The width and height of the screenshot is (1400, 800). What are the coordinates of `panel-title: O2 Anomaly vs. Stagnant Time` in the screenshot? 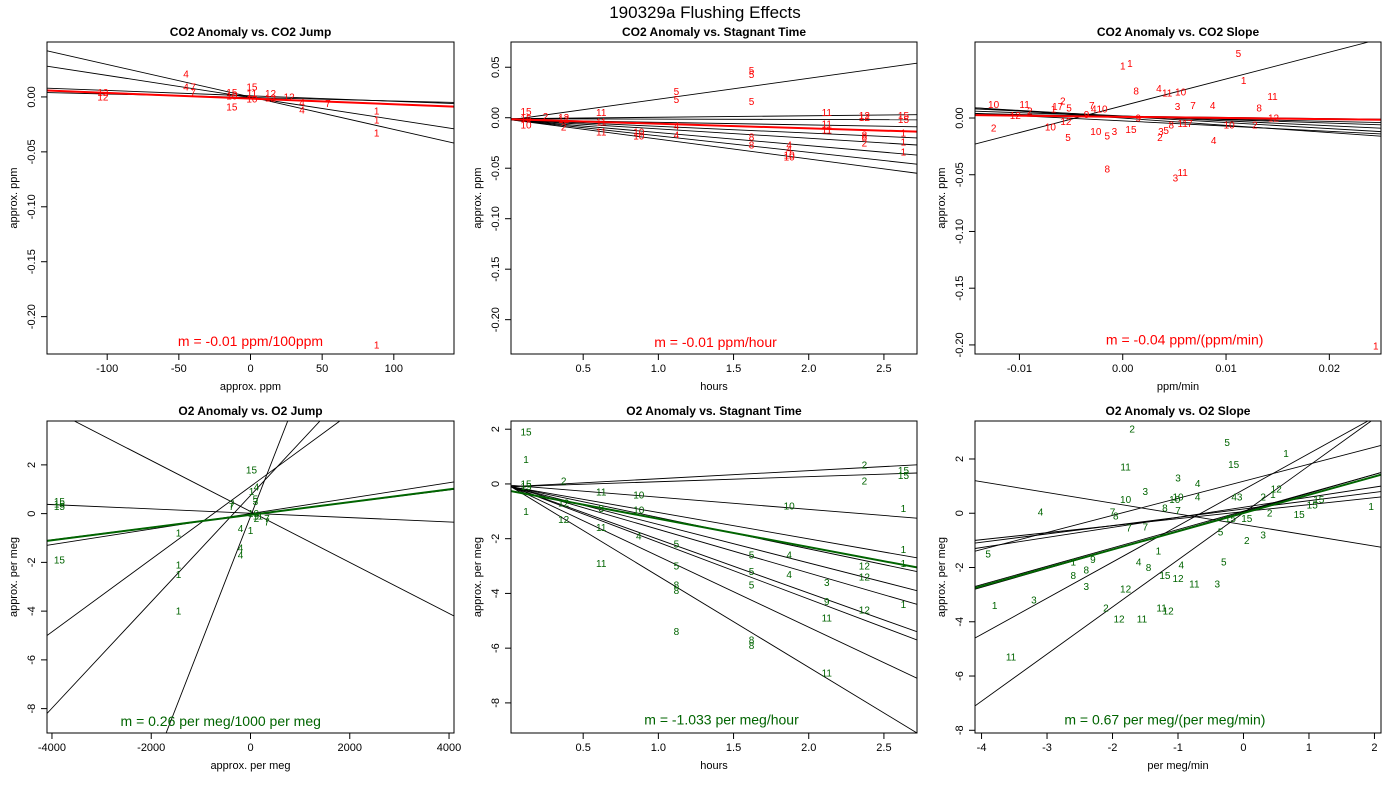 It's located at (714, 411).